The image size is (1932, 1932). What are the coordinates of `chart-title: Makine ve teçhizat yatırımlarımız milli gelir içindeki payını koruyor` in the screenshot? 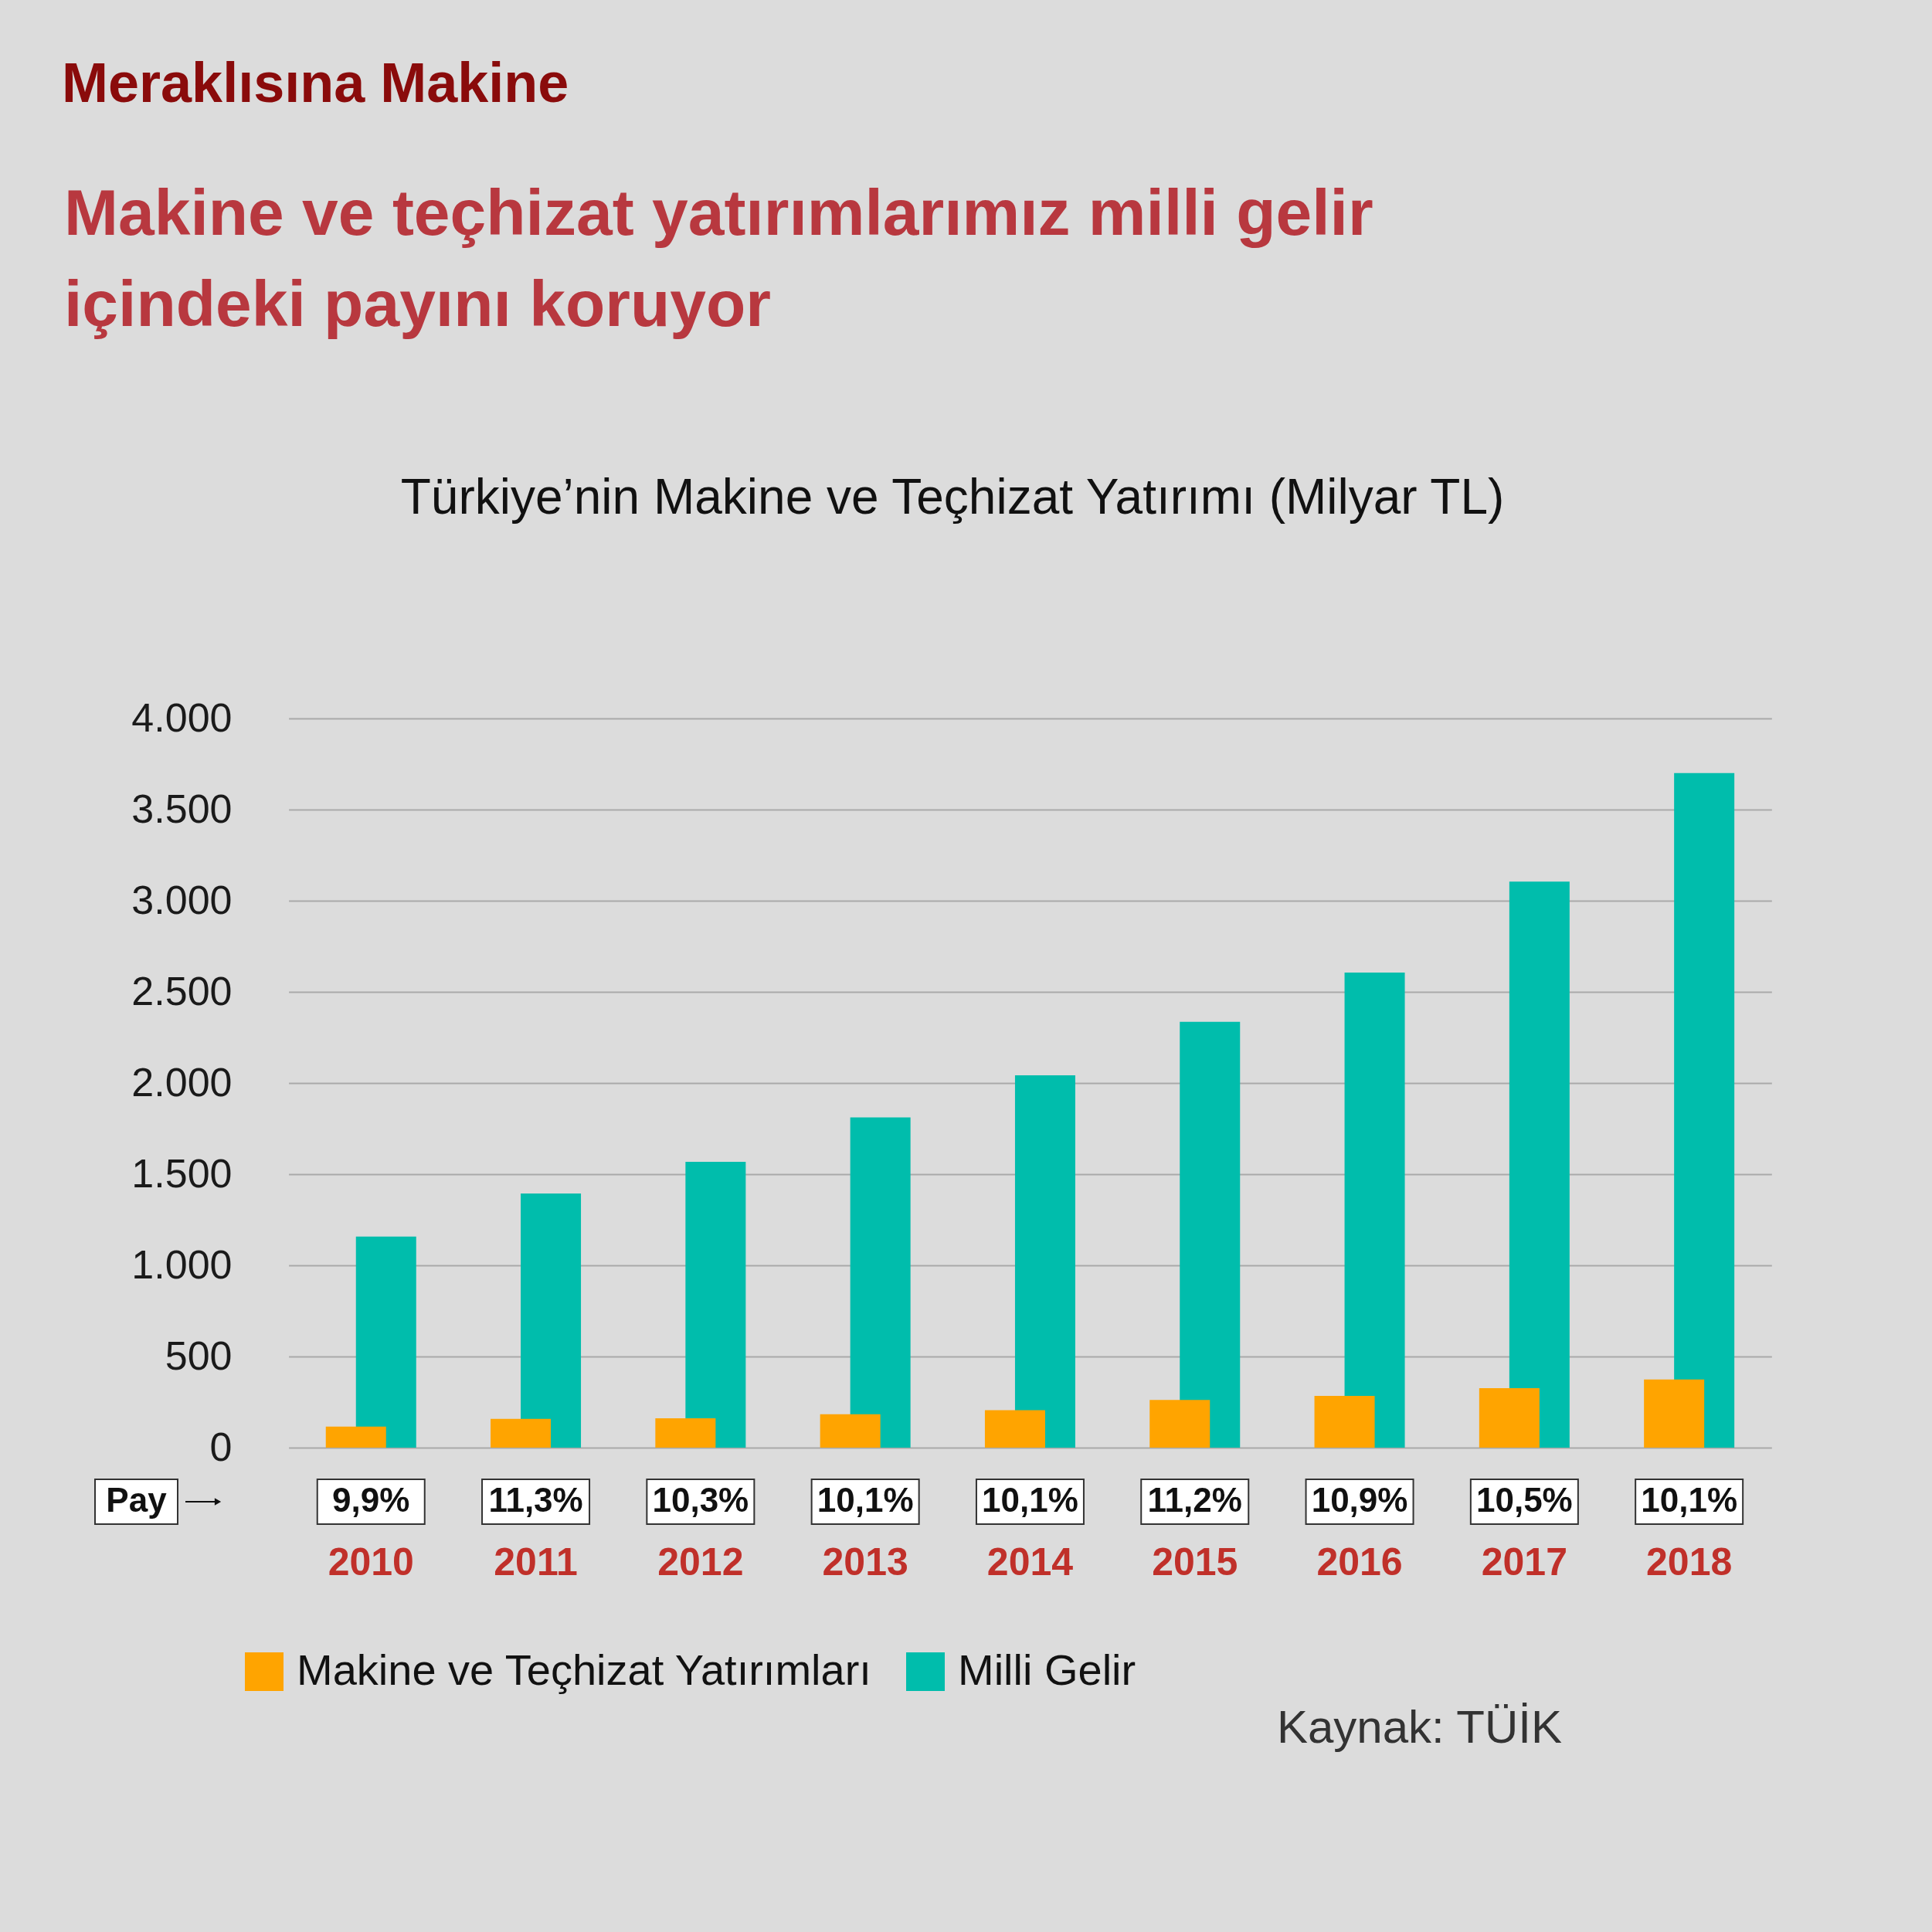 It's located at (719, 258).